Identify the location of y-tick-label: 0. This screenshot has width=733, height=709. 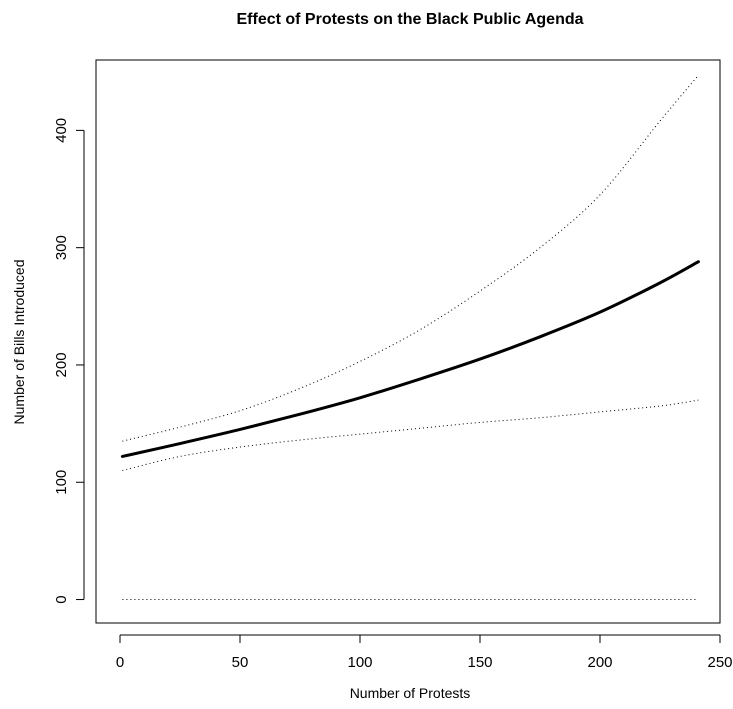
(61, 599).